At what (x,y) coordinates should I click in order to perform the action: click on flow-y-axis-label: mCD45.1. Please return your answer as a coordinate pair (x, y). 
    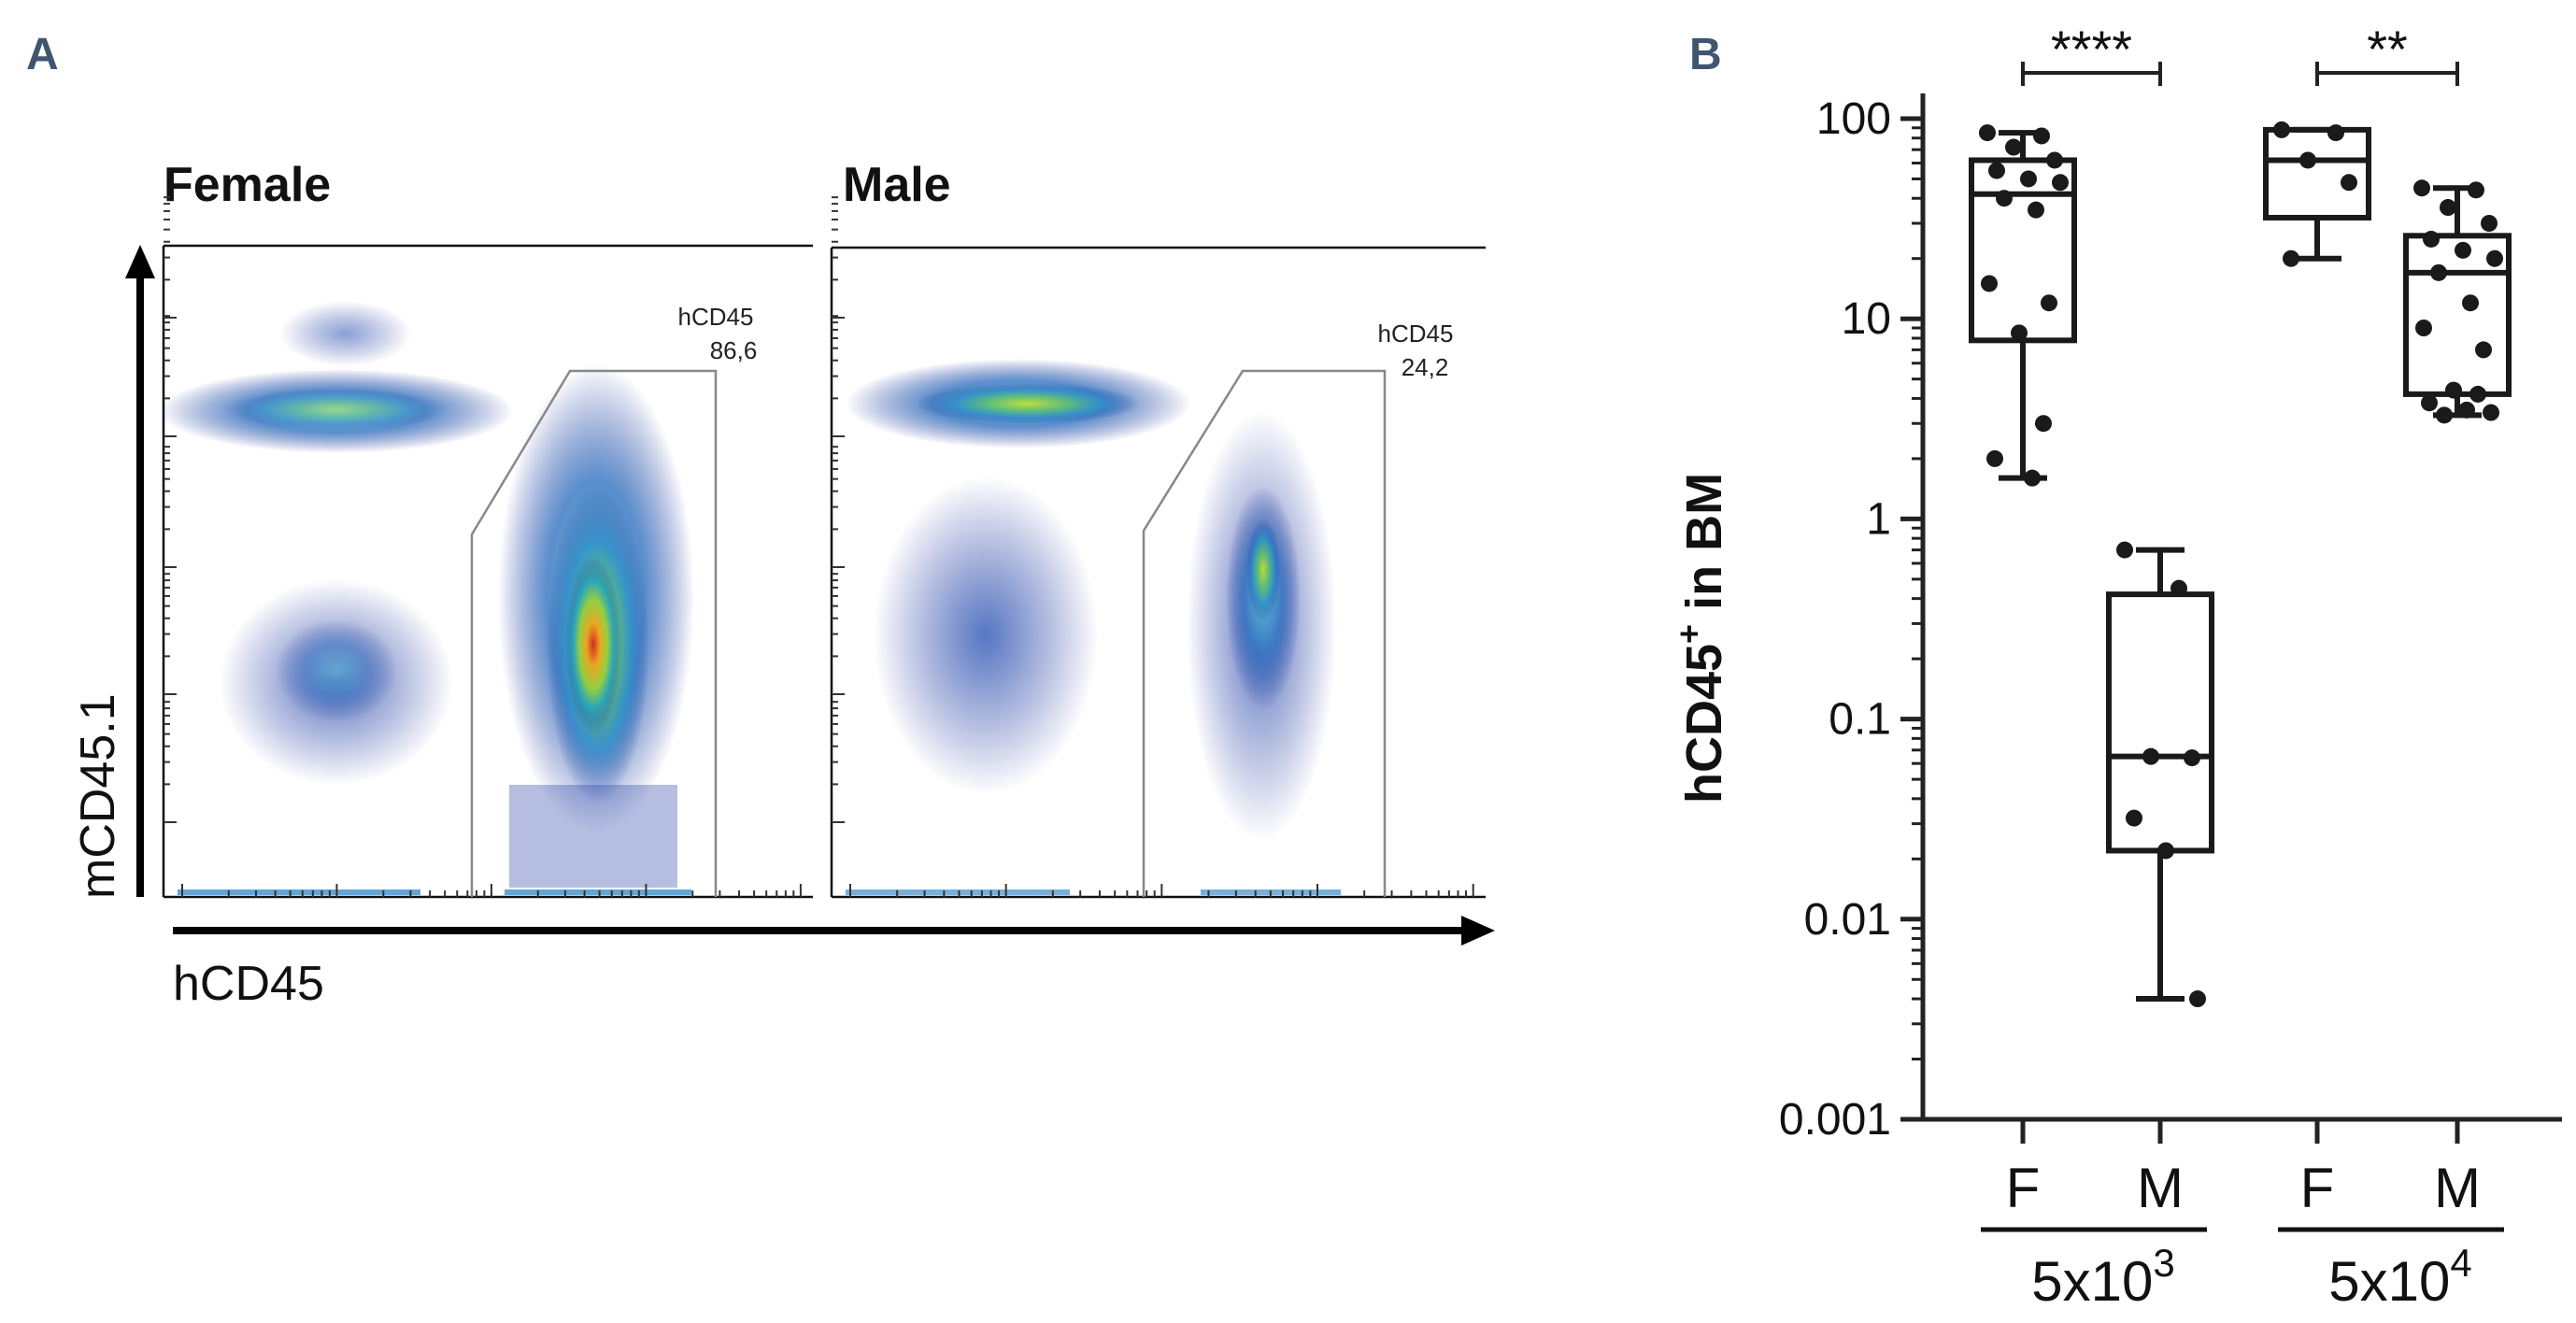
    Looking at the image, I should click on (98, 796).